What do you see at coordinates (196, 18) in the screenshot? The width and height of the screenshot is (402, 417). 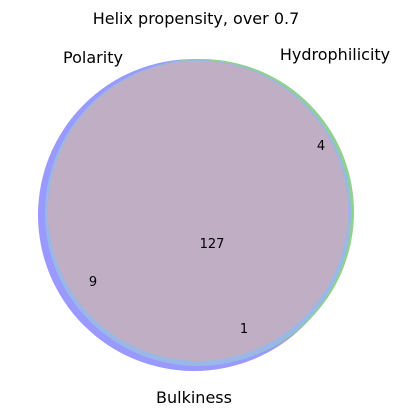 I see `diagram-title: Helix propensity, over 0.7` at bounding box center [196, 18].